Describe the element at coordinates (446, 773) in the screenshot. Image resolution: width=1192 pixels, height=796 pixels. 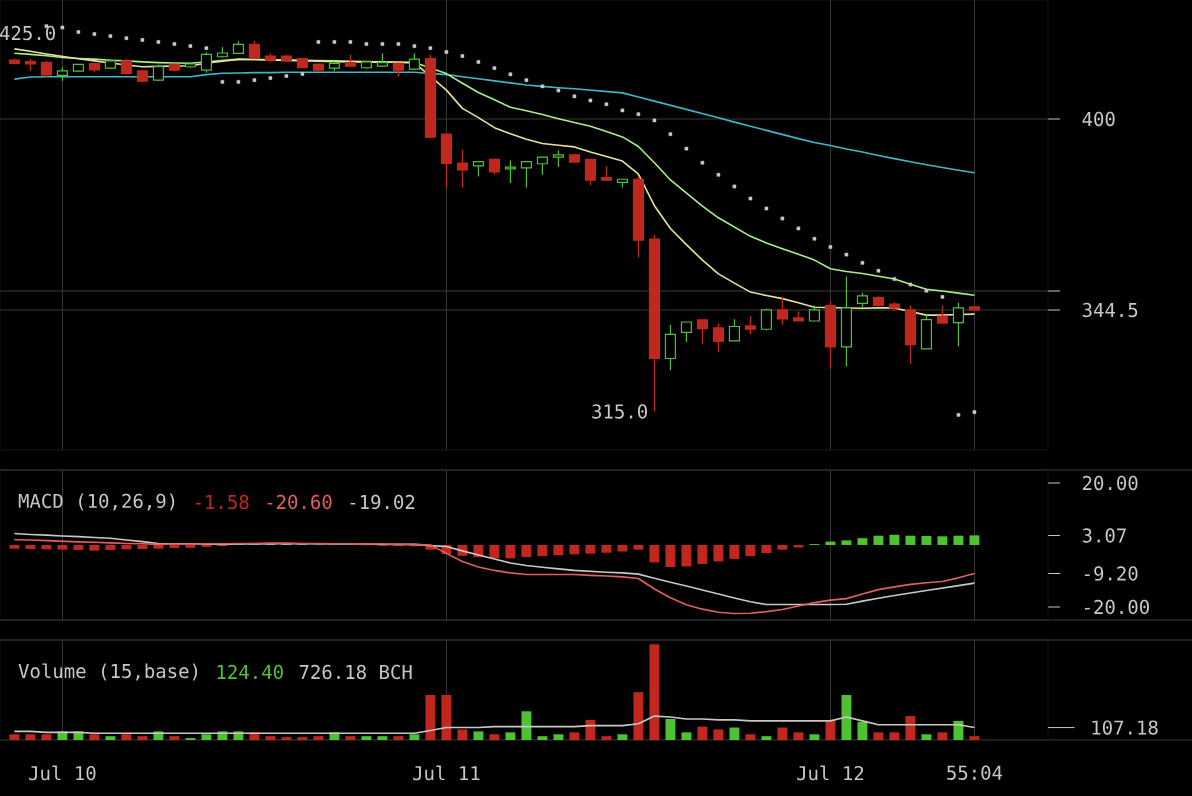
I see `x-tick-label: Jul 11` at that location.